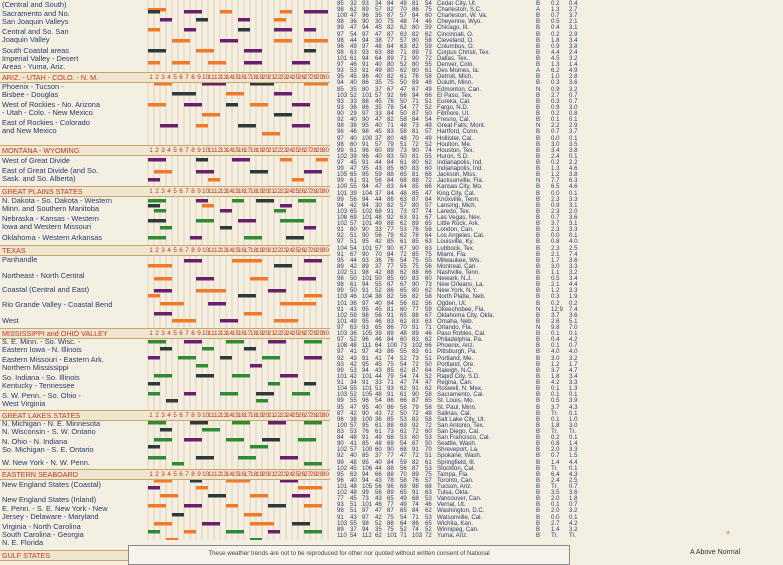 The width and height of the screenshot is (783, 565). I want to click on table-cell: Tr., so click(572, 431).